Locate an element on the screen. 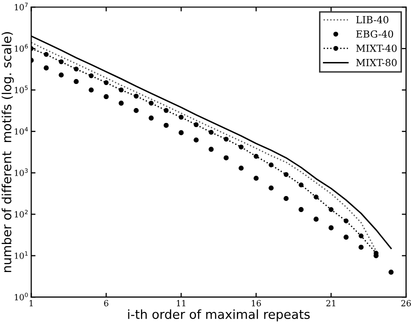 This screenshot has width=411, height=324. y-tick-label: 10$^{6}$ is located at coordinates (21, 48).